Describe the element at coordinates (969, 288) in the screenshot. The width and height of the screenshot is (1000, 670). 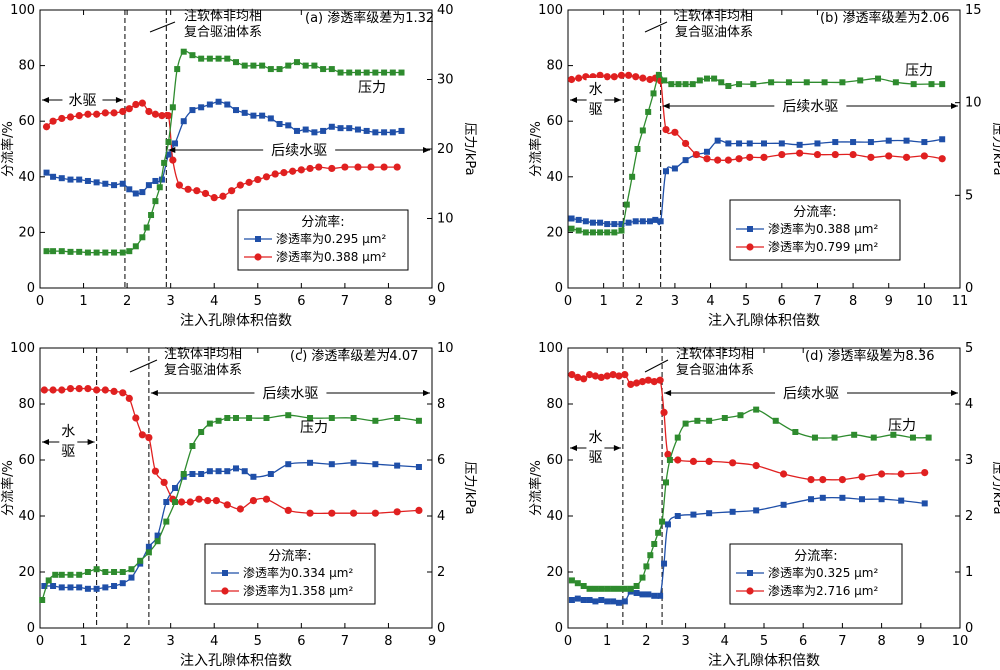
I see `y-right-tick-label: 0` at that location.